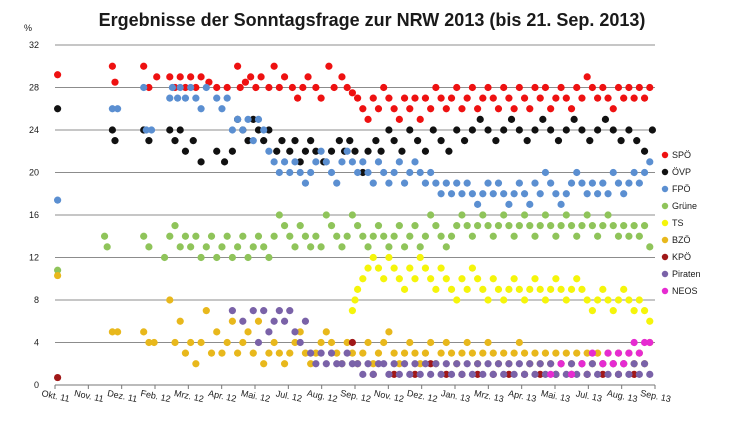 The width and height of the screenshot is (750, 422). Describe the element at coordinates (665, 291) in the screenshot. I see `legend-marker` at that location.